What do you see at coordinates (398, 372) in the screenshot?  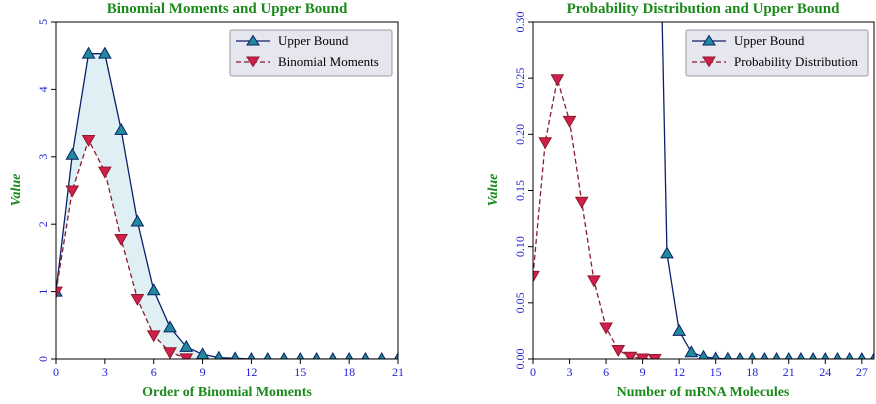 I see `chart-1-x-tick-label: 21` at bounding box center [398, 372].